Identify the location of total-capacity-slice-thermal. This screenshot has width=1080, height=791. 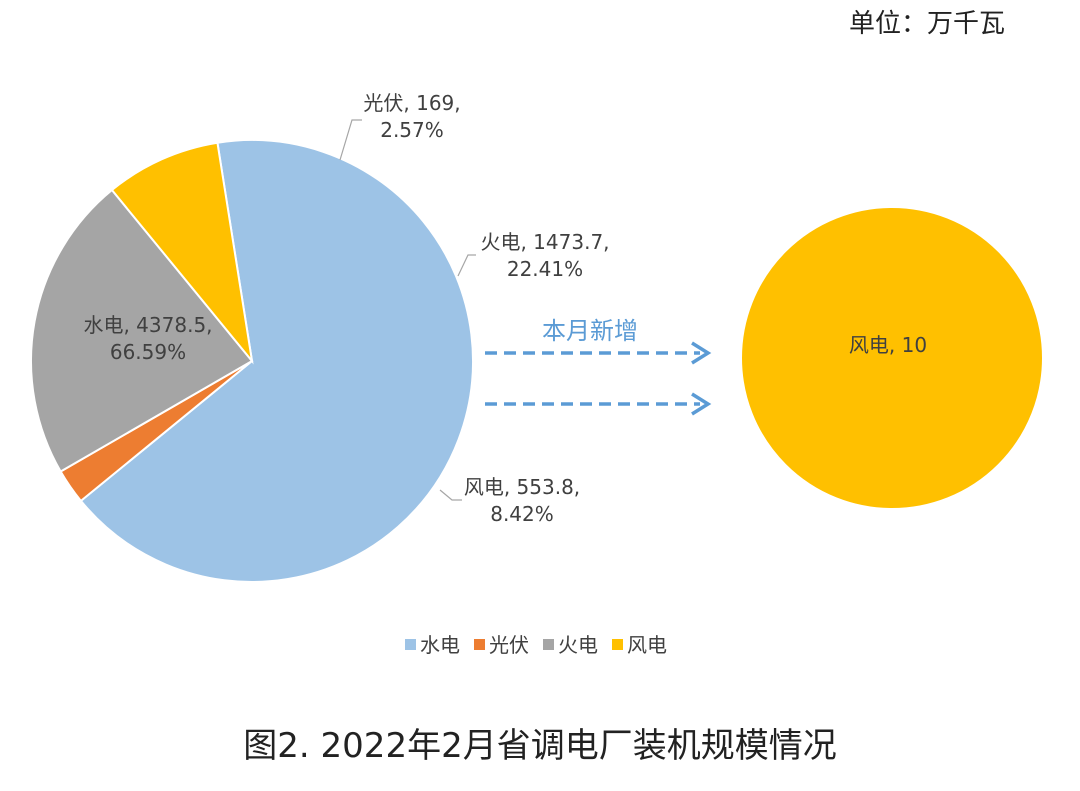
(142, 330).